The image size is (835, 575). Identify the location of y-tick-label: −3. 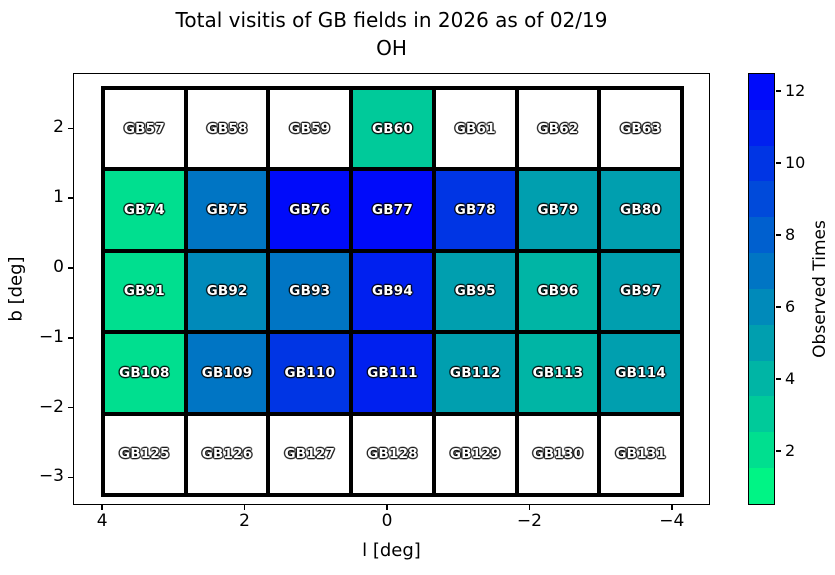
(51, 476).